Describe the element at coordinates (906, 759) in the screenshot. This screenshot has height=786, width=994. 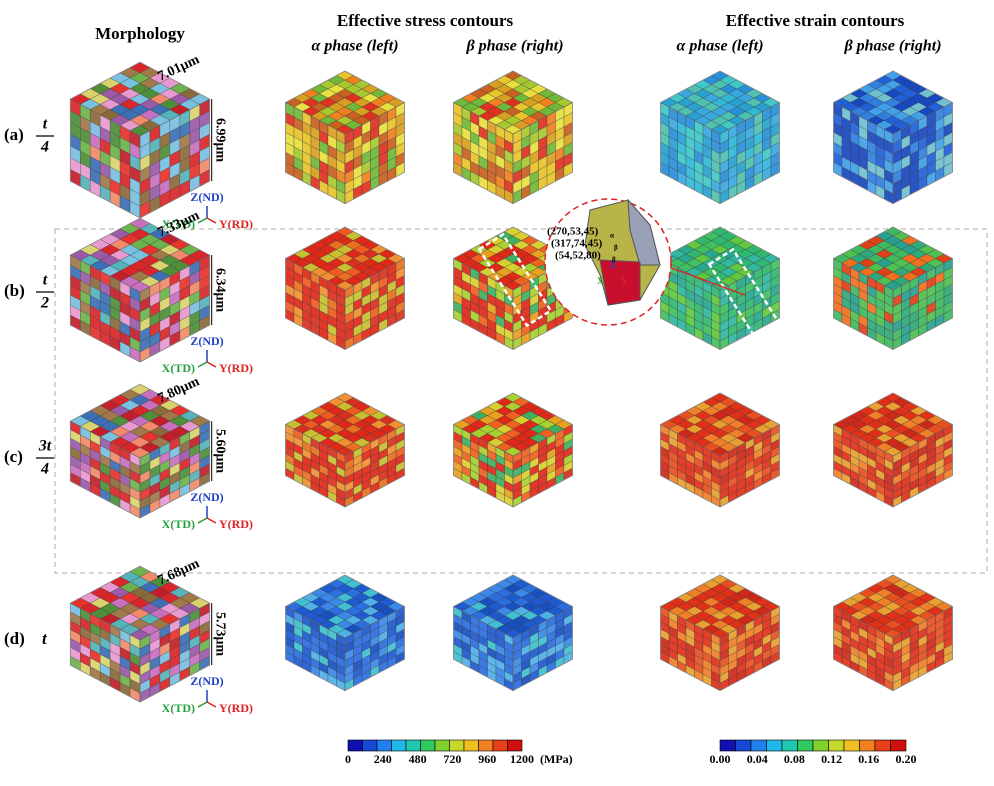
I see `colorbar-tick: 0.20` at that location.